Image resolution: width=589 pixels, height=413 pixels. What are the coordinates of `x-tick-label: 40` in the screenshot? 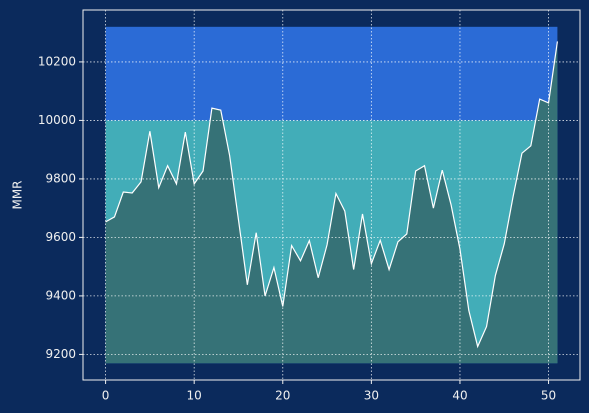 It's located at (459, 396).